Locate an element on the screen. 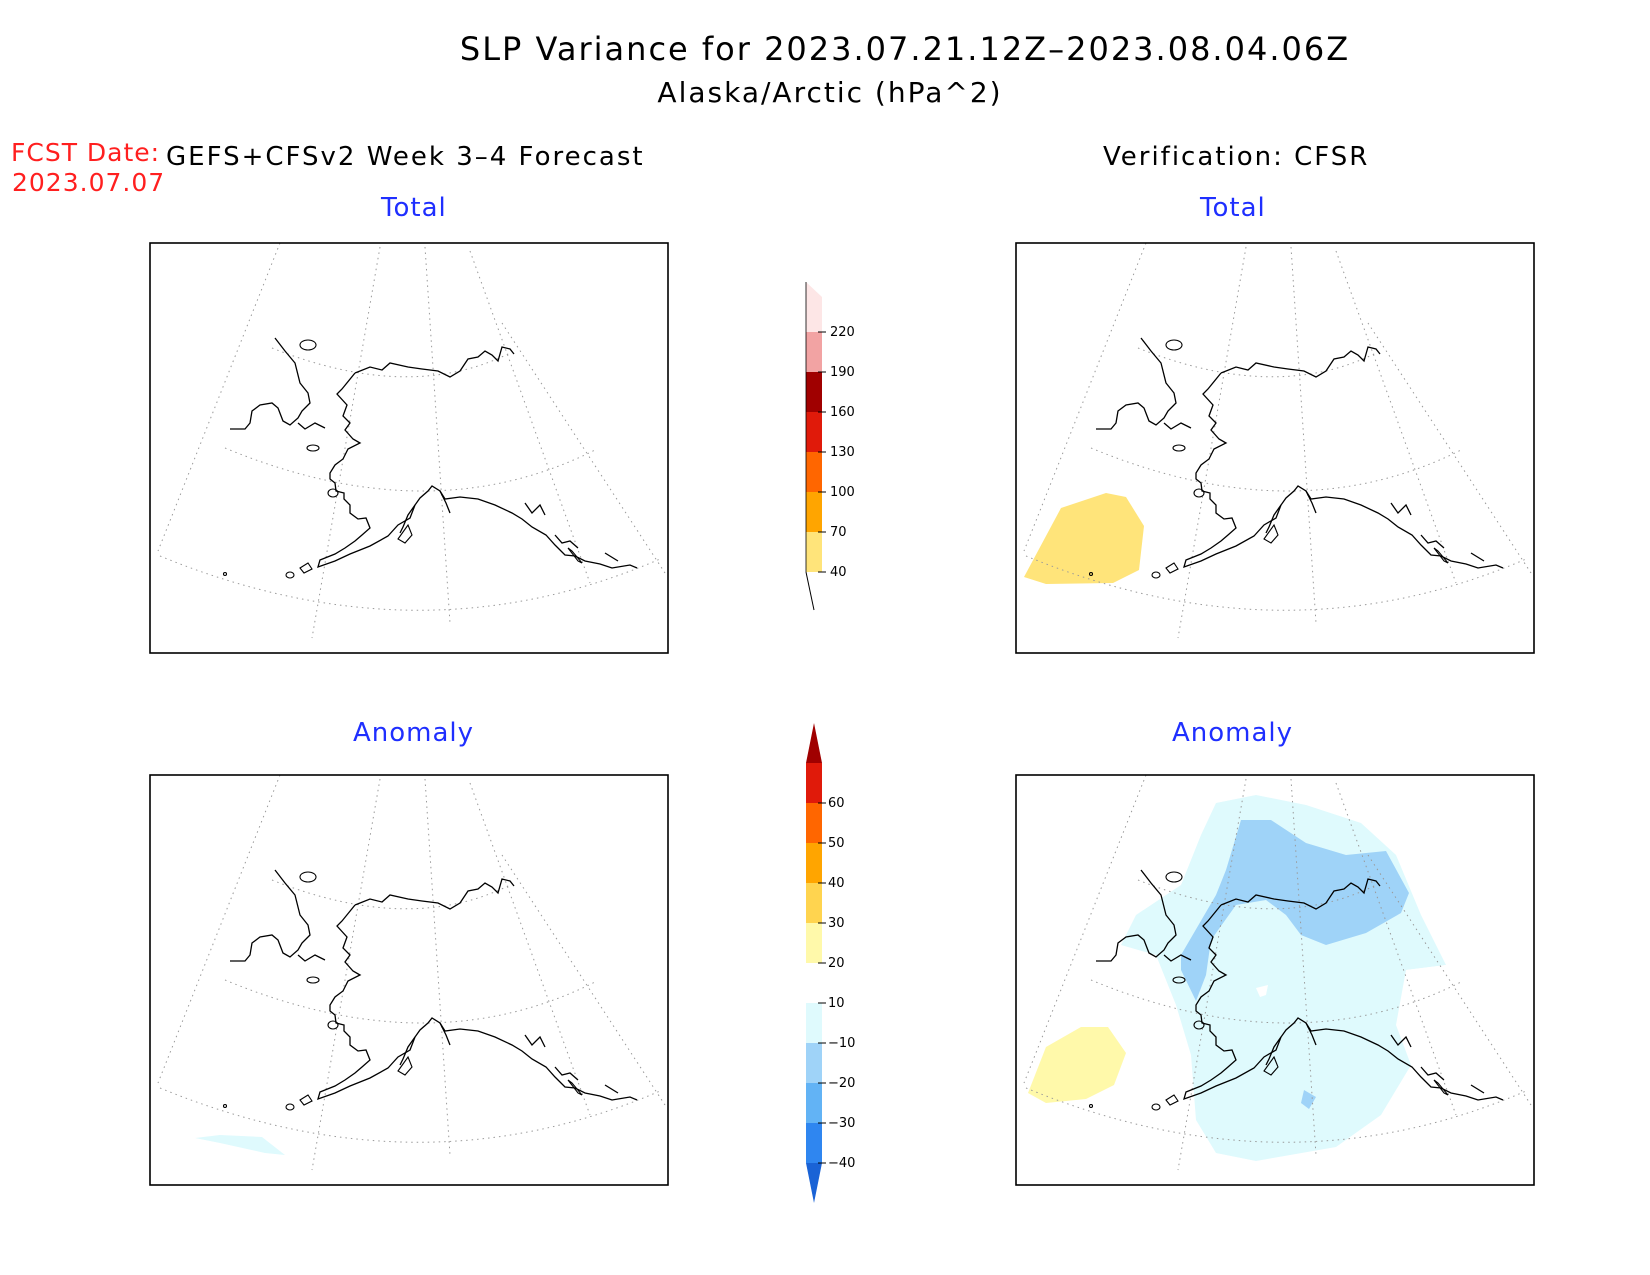 The height and width of the screenshot is (1275, 1650). map-panel-verification-total is located at coordinates (1275, 448).